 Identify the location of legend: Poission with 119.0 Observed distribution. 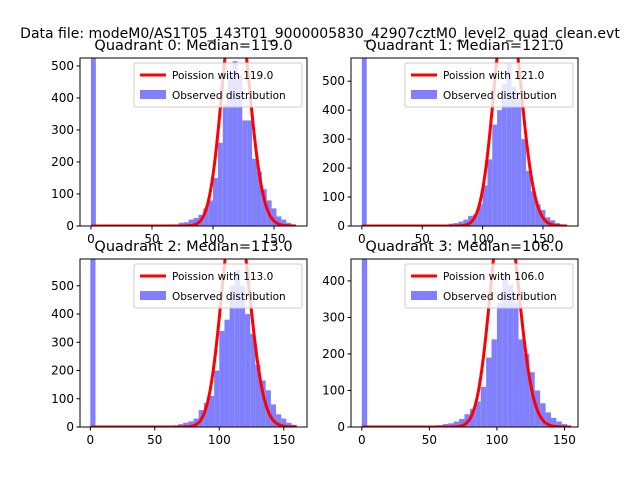
(218, 85).